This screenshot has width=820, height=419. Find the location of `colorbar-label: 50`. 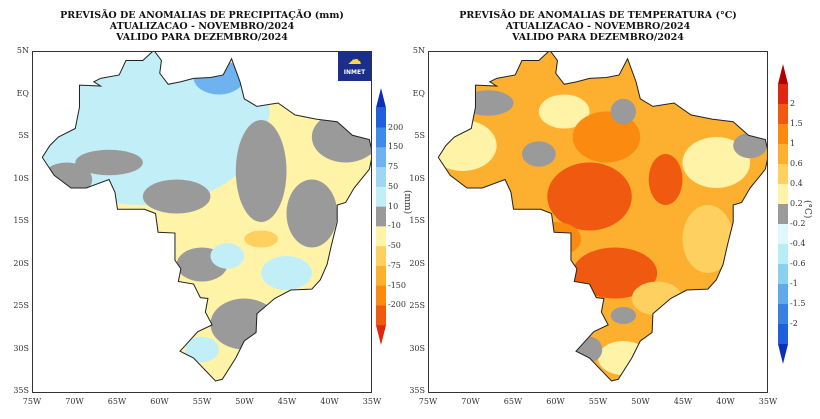

colorbar-label: 50 is located at coordinates (393, 186).